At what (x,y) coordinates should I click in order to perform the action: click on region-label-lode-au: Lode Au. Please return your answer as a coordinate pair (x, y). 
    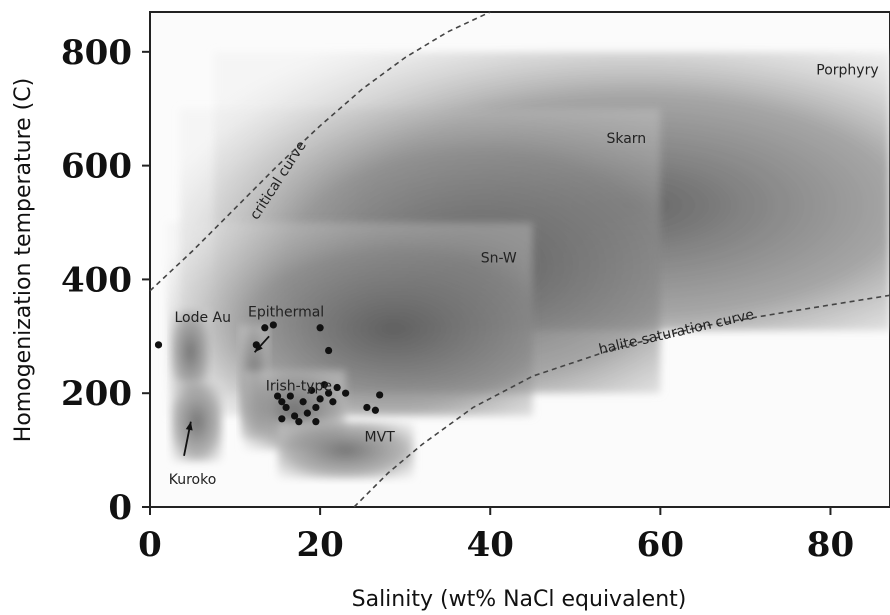
    Looking at the image, I should click on (202, 318).